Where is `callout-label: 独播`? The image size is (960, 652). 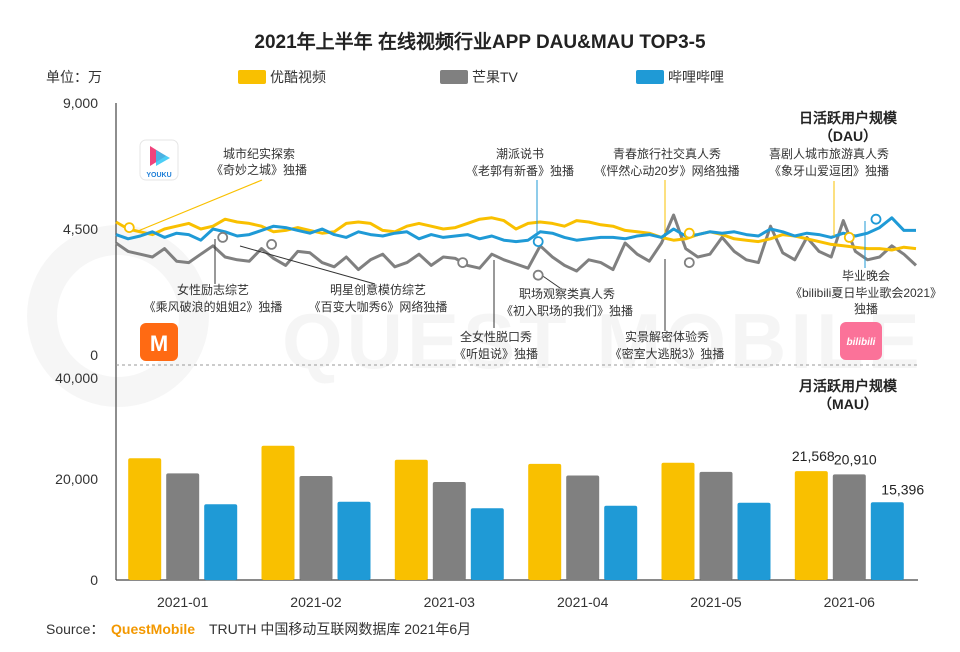
callout-label: 独播 is located at coordinates (866, 309).